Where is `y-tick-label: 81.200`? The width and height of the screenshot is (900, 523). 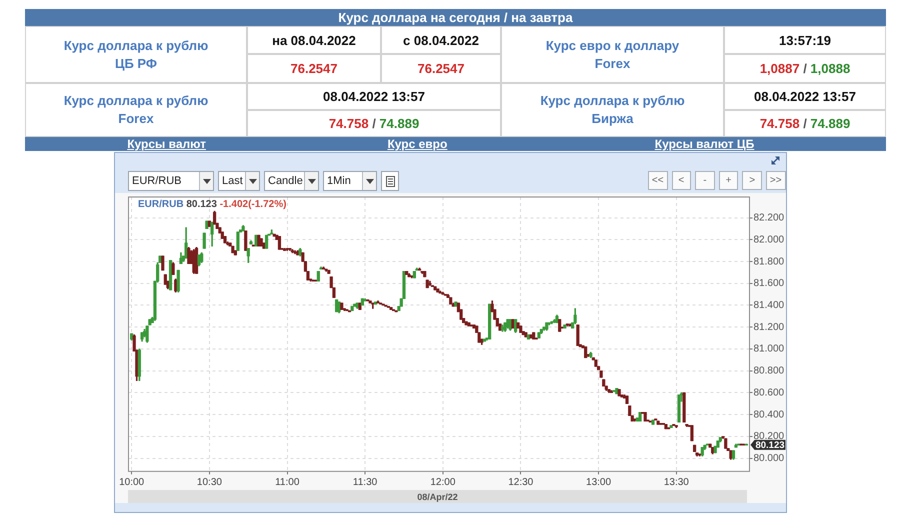
y-tick-label: 81.200 is located at coordinates (769, 327).